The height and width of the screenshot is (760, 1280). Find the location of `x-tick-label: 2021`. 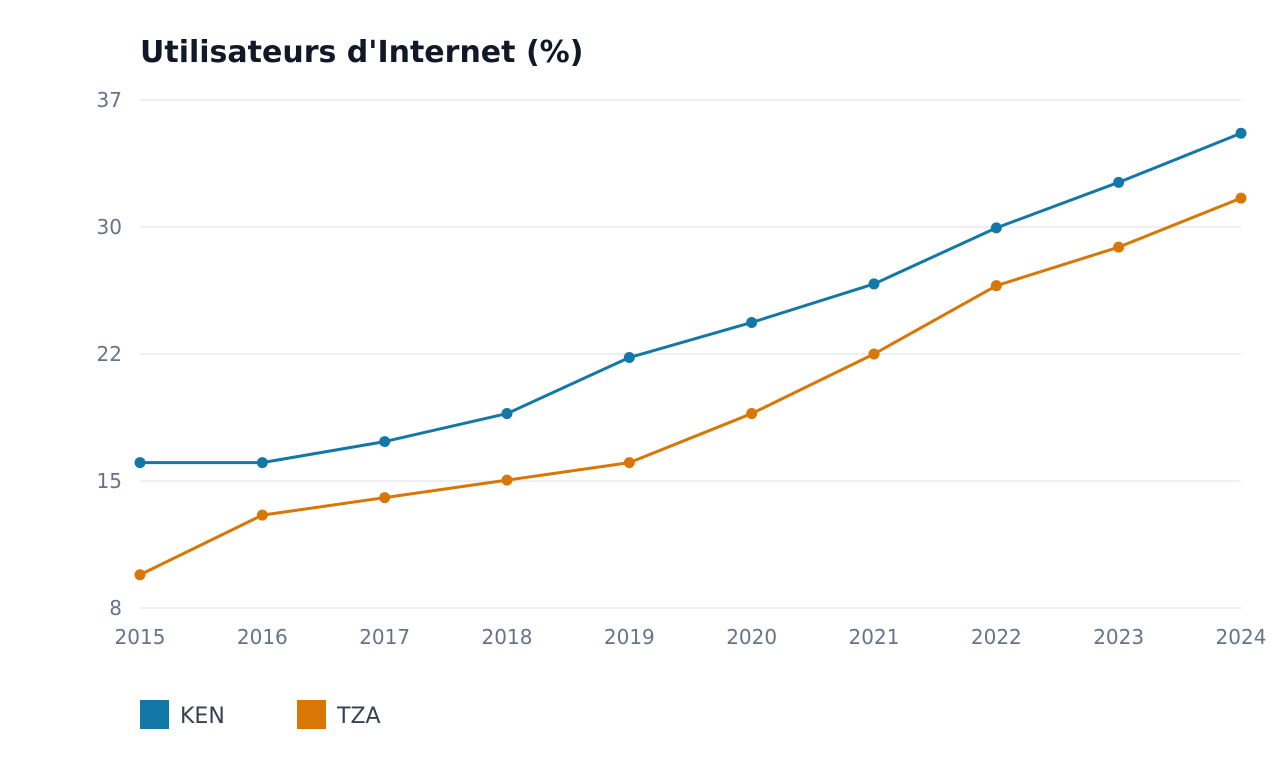

x-tick-label: 2021 is located at coordinates (874, 637).